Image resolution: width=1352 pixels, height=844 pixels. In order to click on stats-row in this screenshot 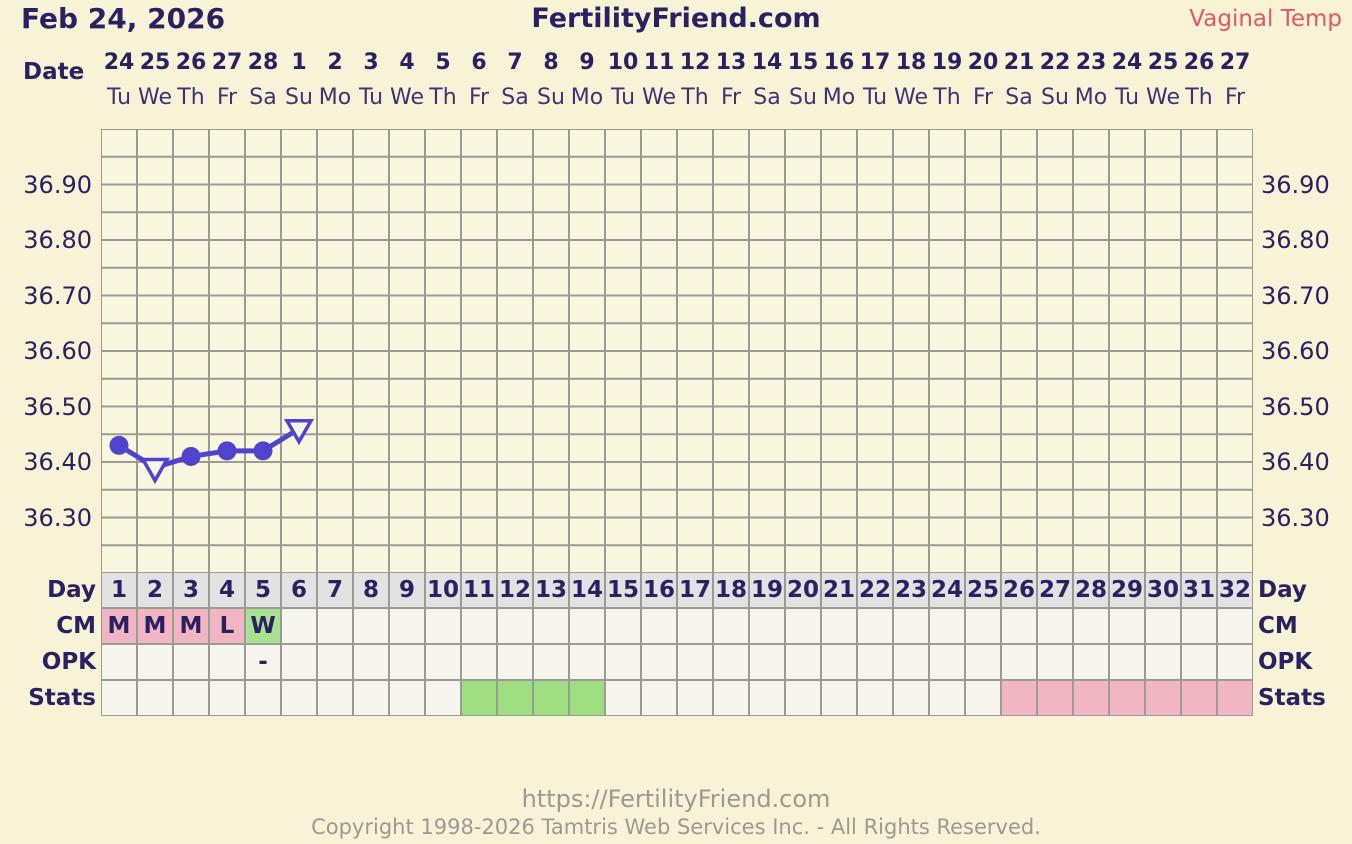, I will do `click(677, 698)`.